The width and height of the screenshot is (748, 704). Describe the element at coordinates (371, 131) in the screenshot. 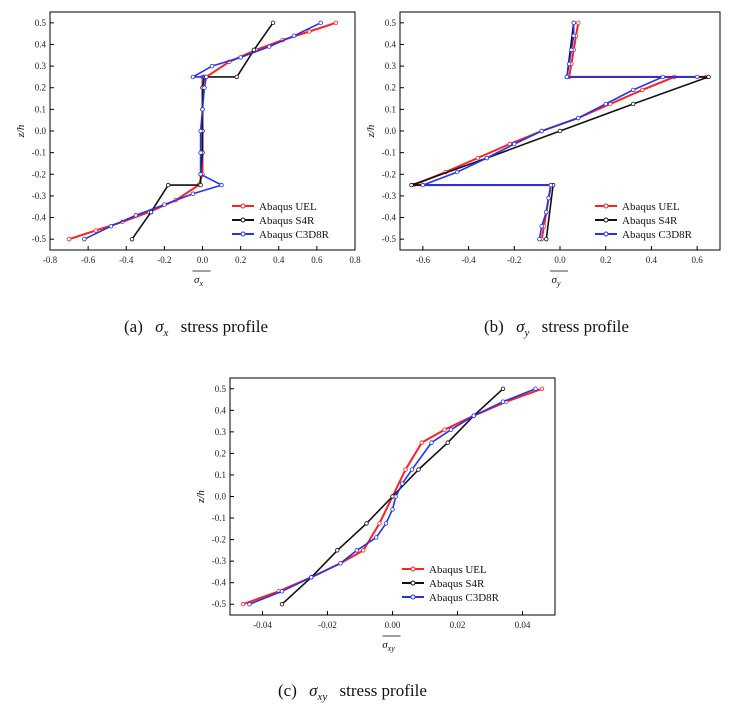

I see `y-axis-label: z/h` at that location.